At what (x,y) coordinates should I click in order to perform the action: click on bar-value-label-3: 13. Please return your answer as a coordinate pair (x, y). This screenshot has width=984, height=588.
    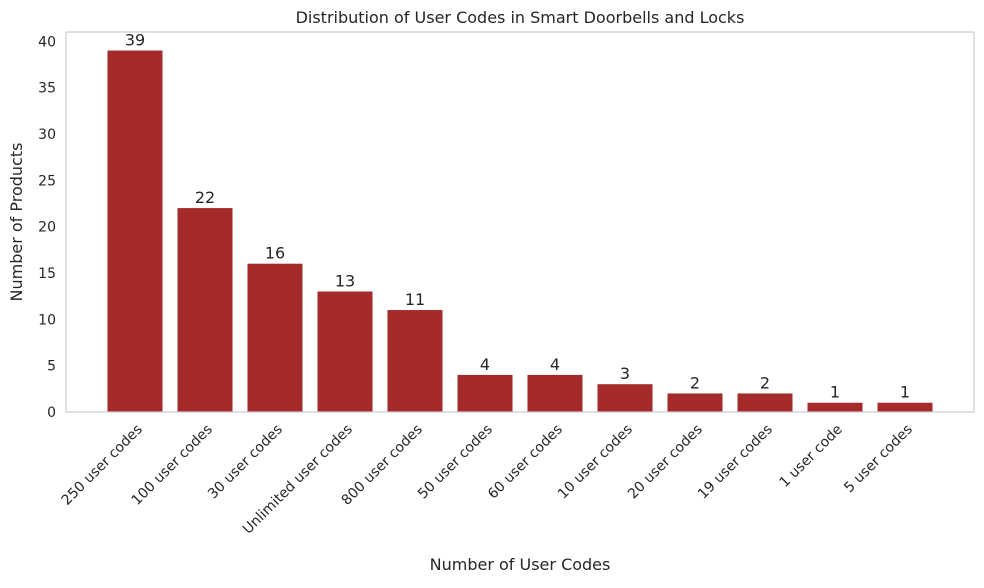
    Looking at the image, I should click on (345, 281).